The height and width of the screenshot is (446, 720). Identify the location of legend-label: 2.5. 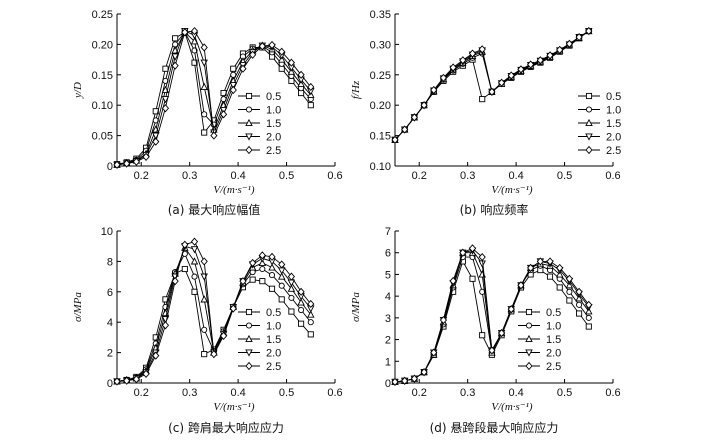
(553, 367).